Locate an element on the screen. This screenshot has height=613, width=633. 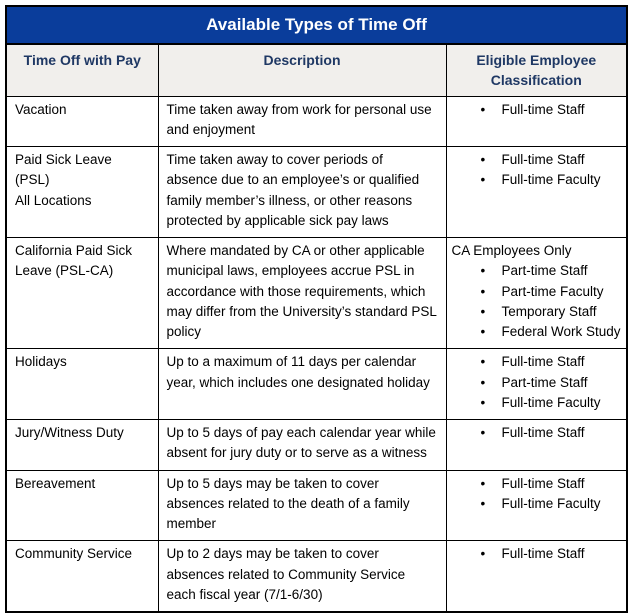
time-off-type: California Paid Sick Leave (PSL-CA) is located at coordinates (82, 293).